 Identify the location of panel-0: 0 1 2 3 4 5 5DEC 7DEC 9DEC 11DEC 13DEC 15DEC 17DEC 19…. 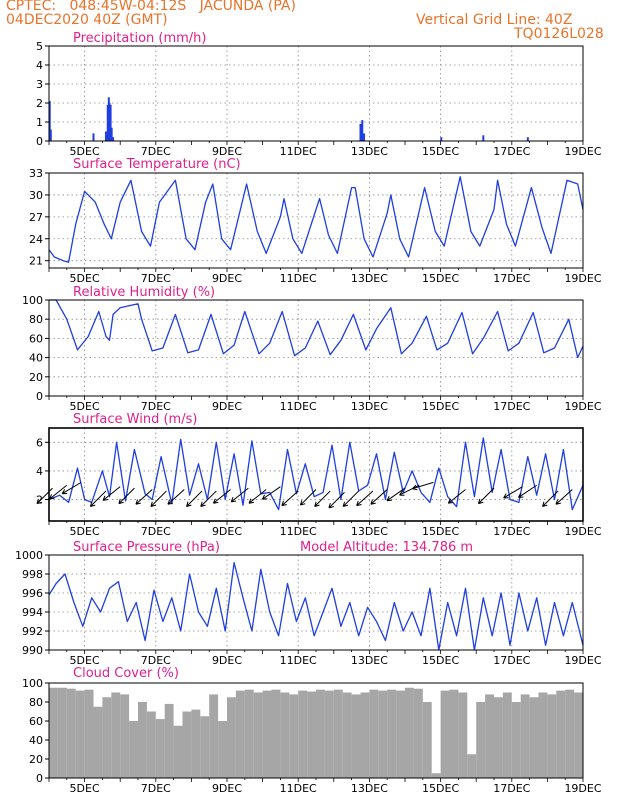
(319, 94).